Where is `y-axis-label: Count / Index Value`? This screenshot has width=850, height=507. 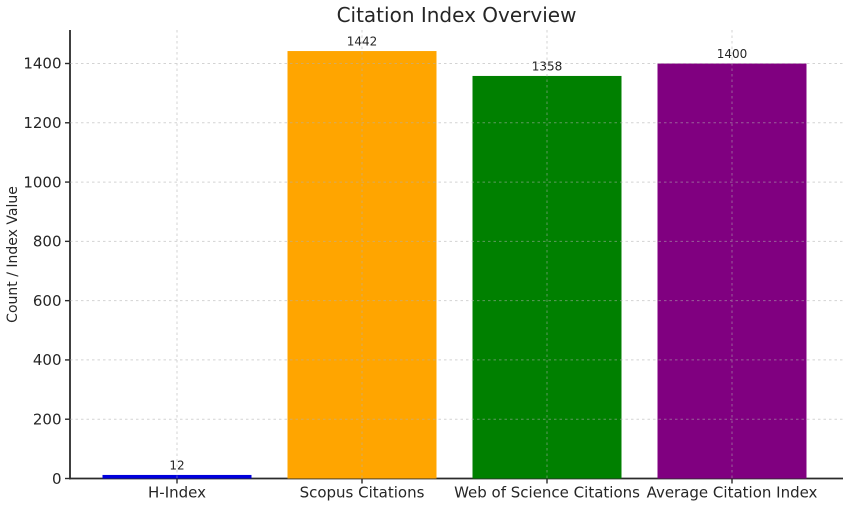 y-axis-label: Count / Index Value is located at coordinates (13, 254).